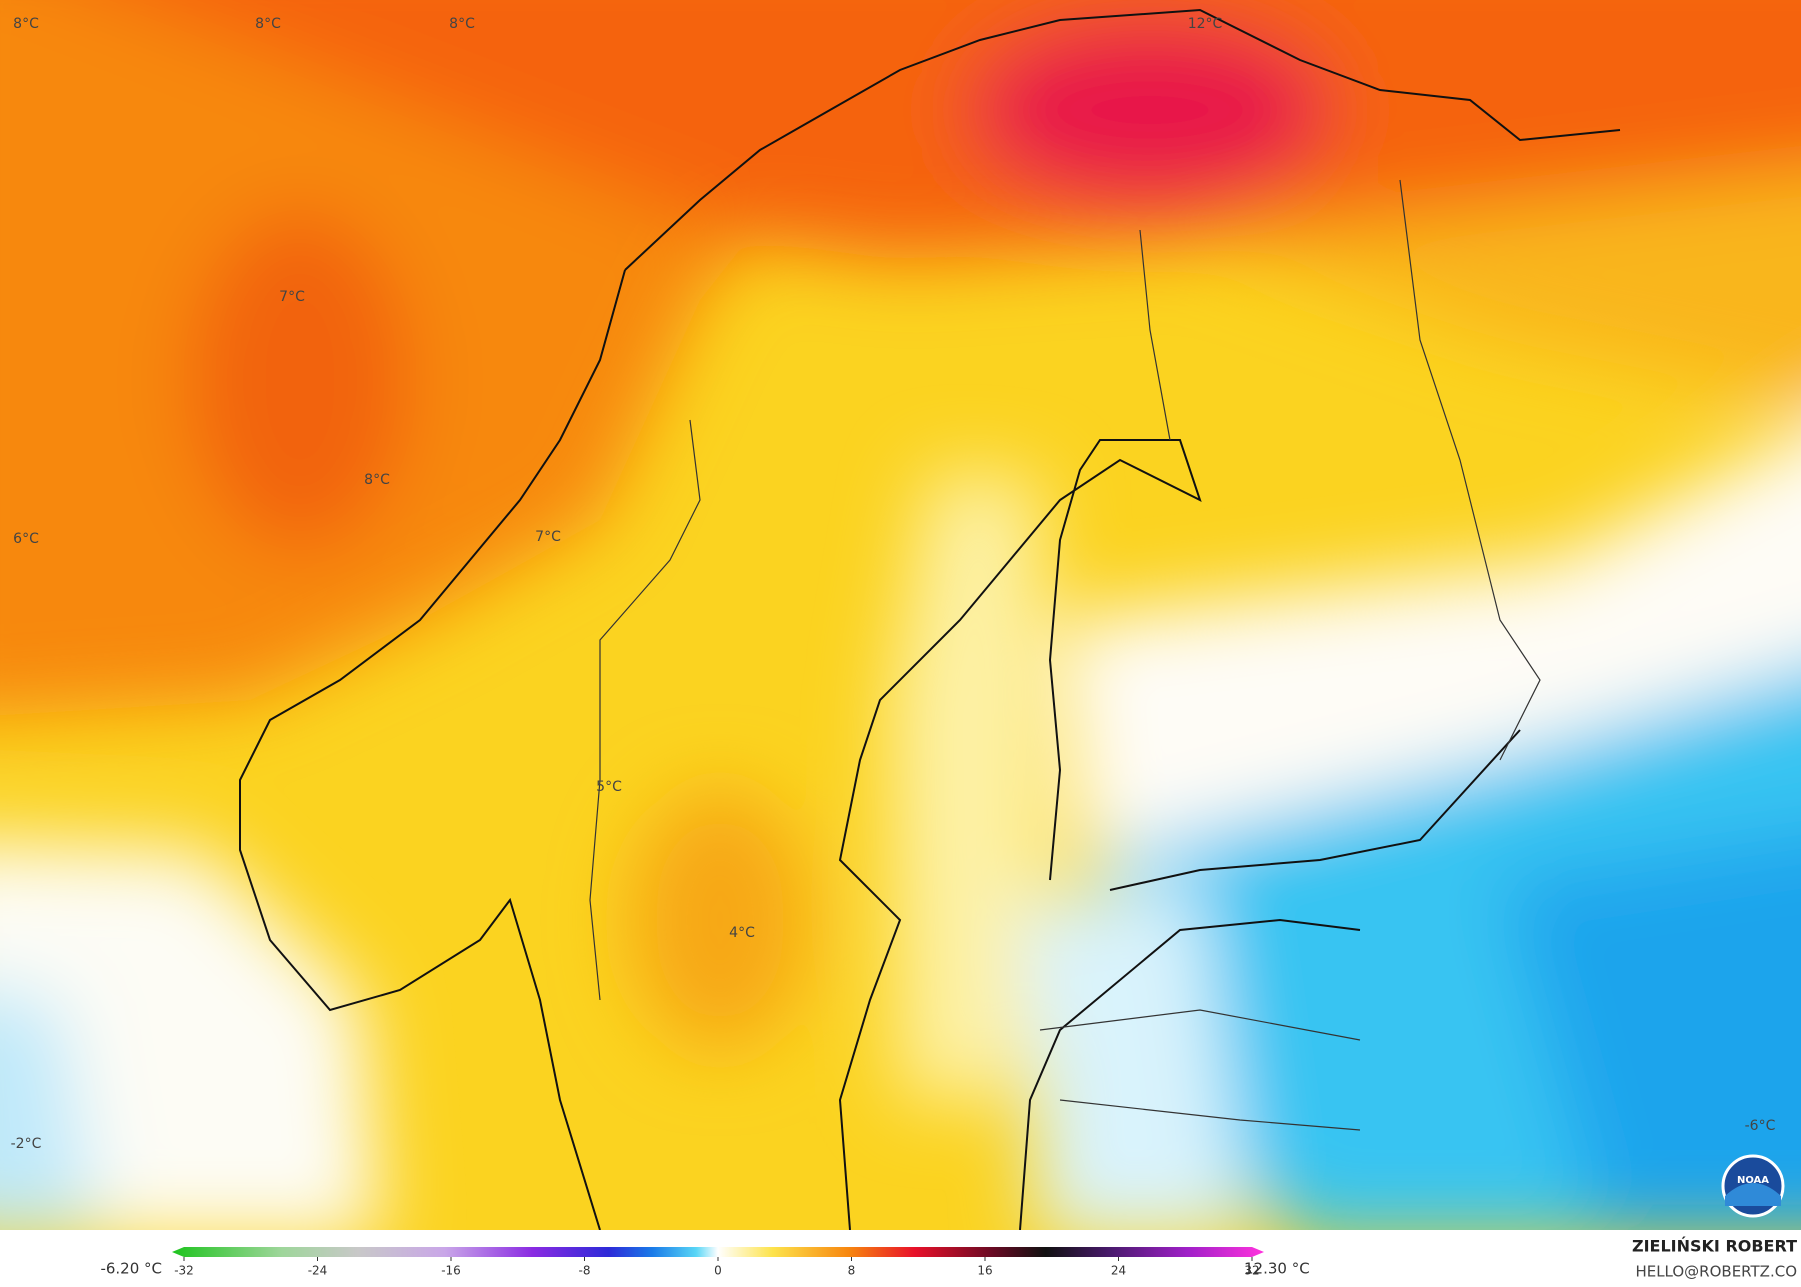 The height and width of the screenshot is (1287, 1801). What do you see at coordinates (1716, 1272) in the screenshot?
I see `credit-contact: HELLO@ROBERTZ.CO` at bounding box center [1716, 1272].